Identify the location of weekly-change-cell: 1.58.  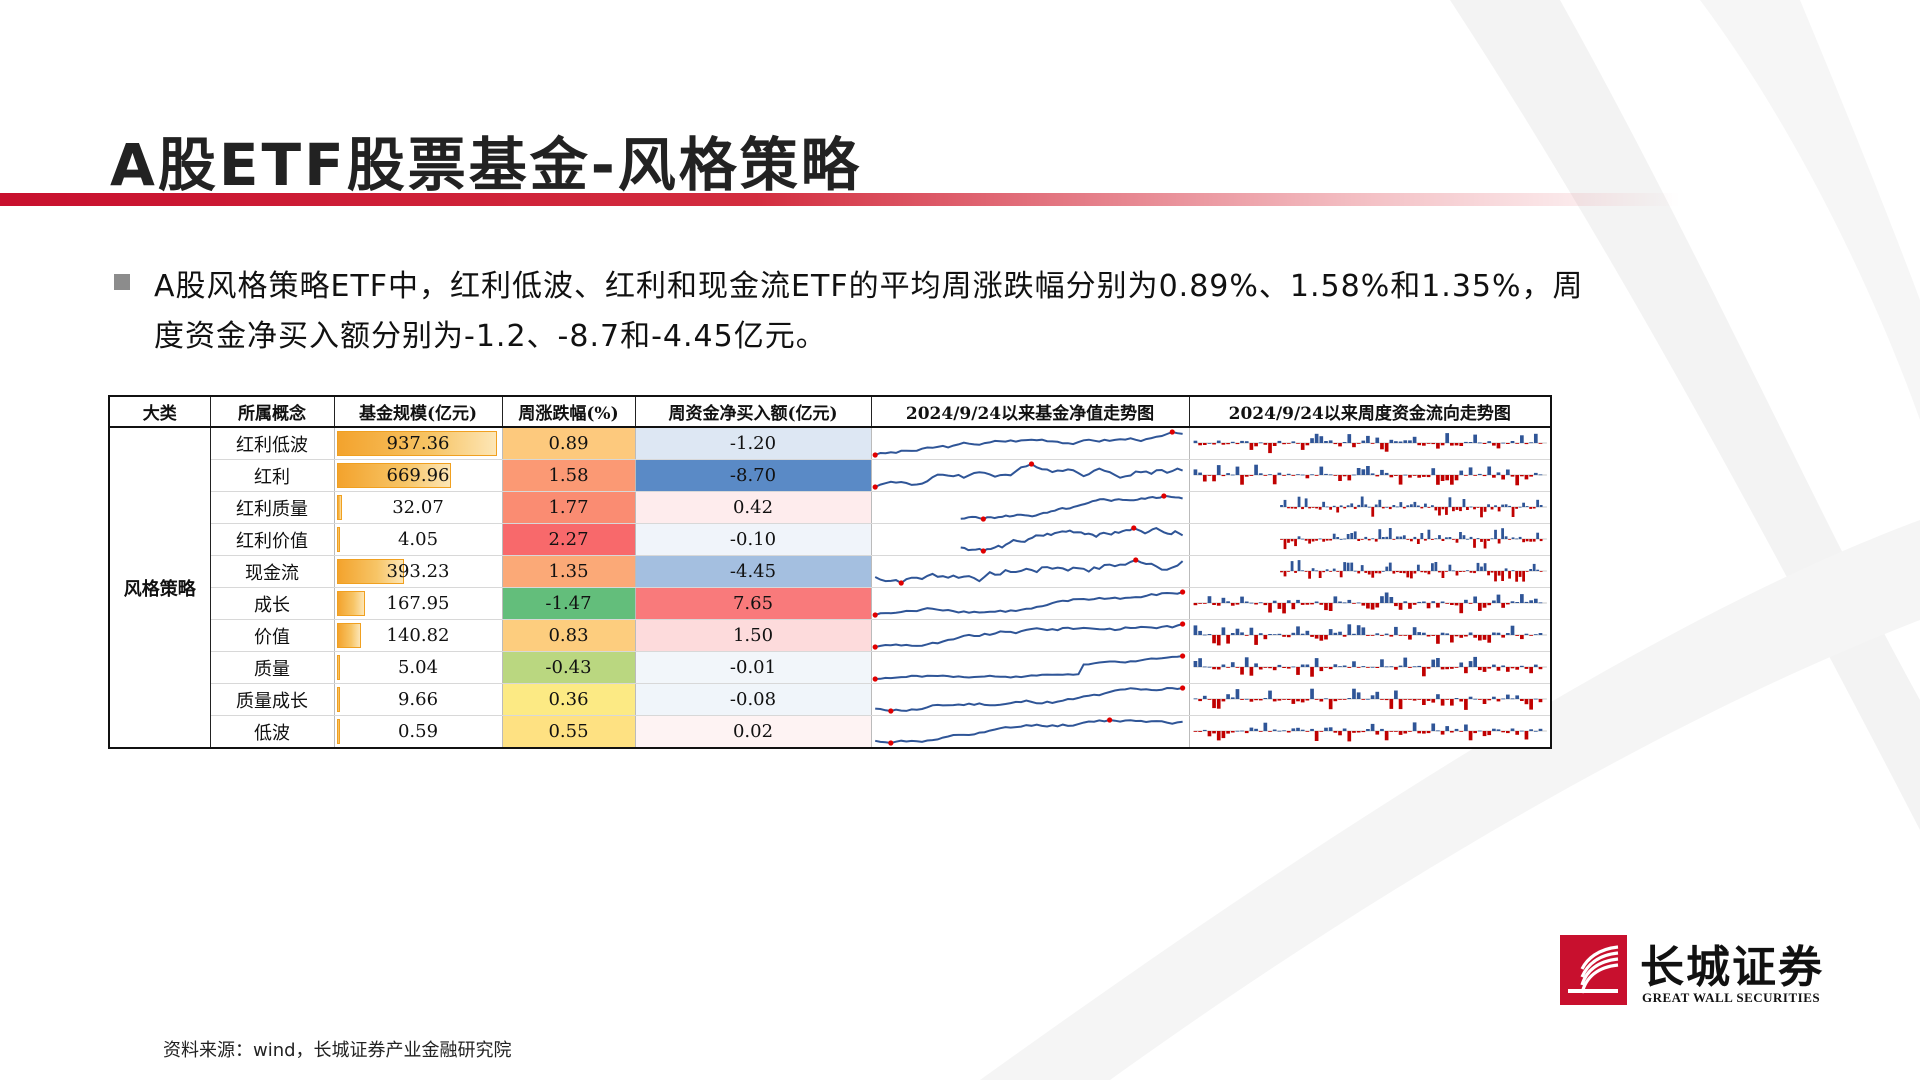
(568, 475).